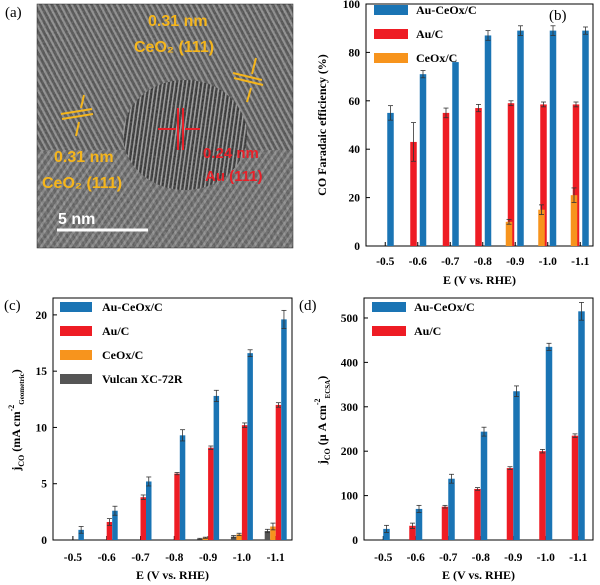  I want to click on au-spacing-label: 0.24 nm, so click(231, 153).